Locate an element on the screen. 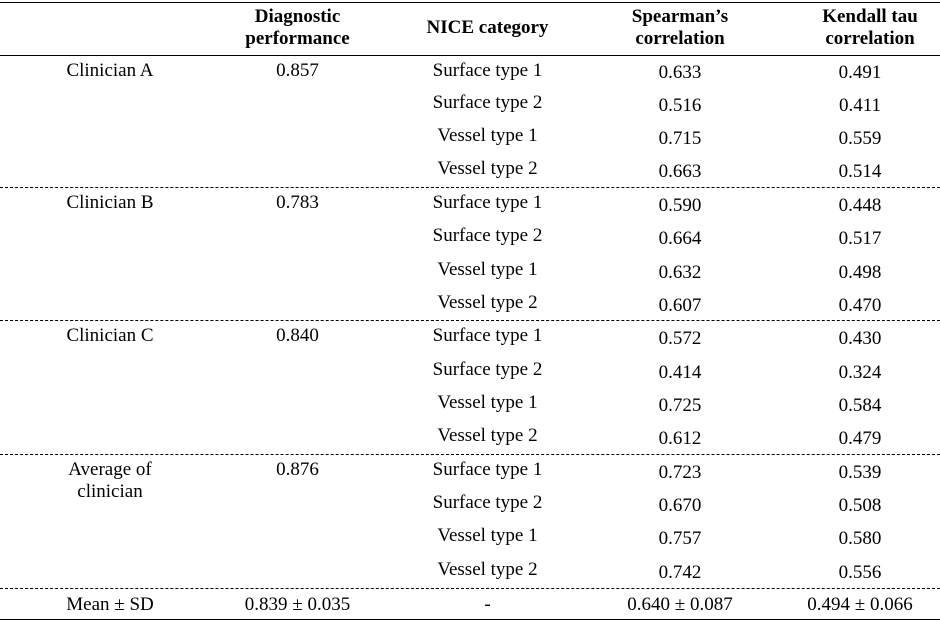 The image size is (940, 628). kendall-value: 0.539 is located at coordinates (860, 472).